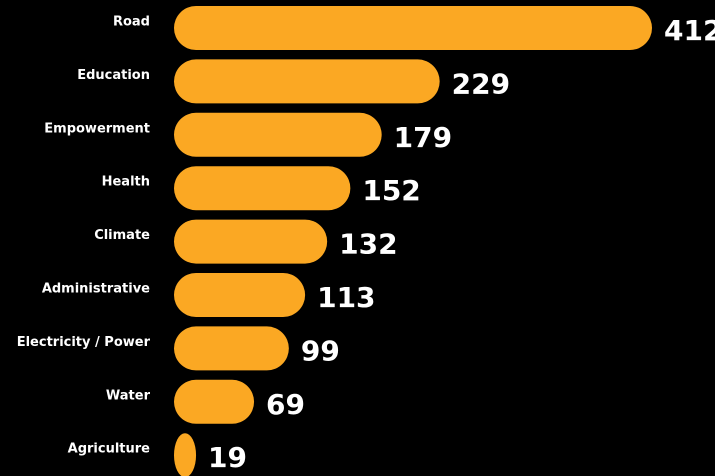 The width and height of the screenshot is (715, 476). Describe the element at coordinates (109, 449) in the screenshot. I see `category-label: Agriculture` at that location.